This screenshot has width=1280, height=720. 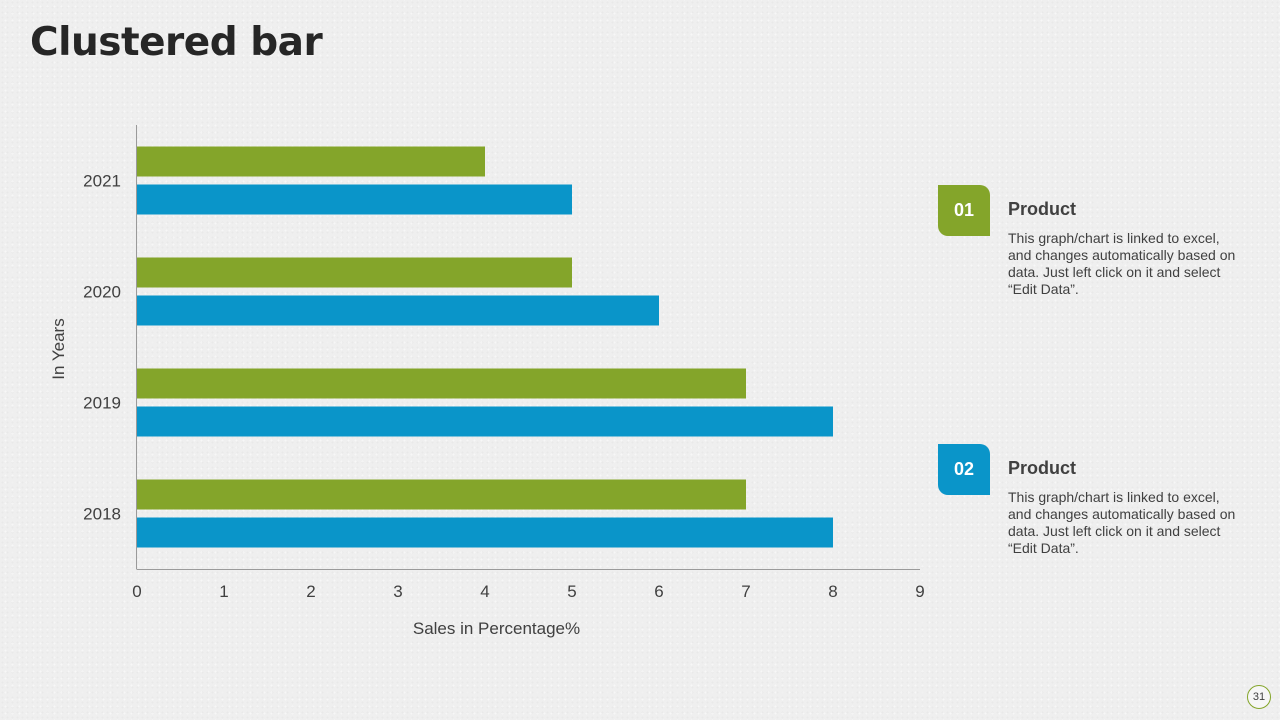 What do you see at coordinates (485, 532) in the screenshot?
I see `bar-product-02-2018` at bounding box center [485, 532].